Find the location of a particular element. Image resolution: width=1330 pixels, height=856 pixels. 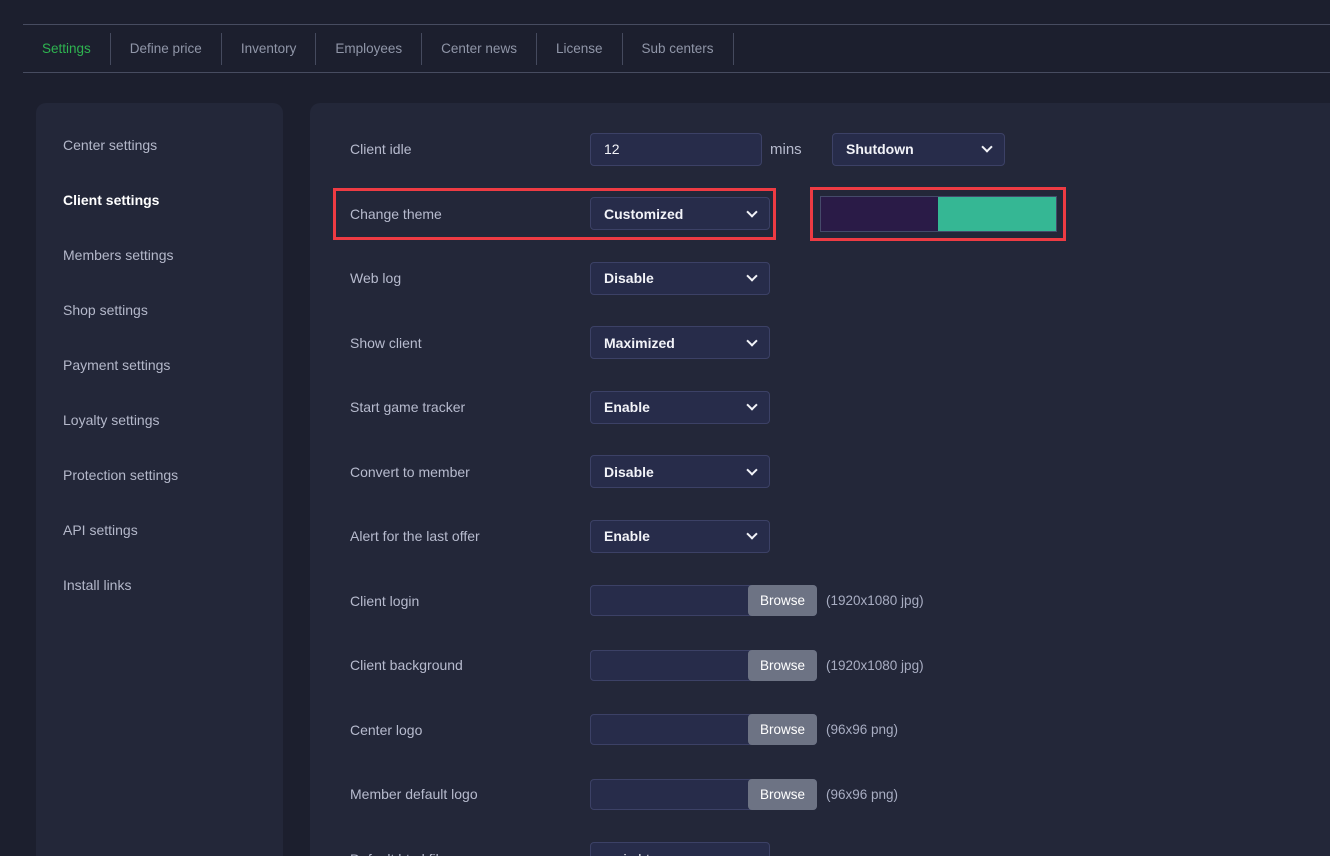

theme-colors-highlight-box is located at coordinates (938, 213).